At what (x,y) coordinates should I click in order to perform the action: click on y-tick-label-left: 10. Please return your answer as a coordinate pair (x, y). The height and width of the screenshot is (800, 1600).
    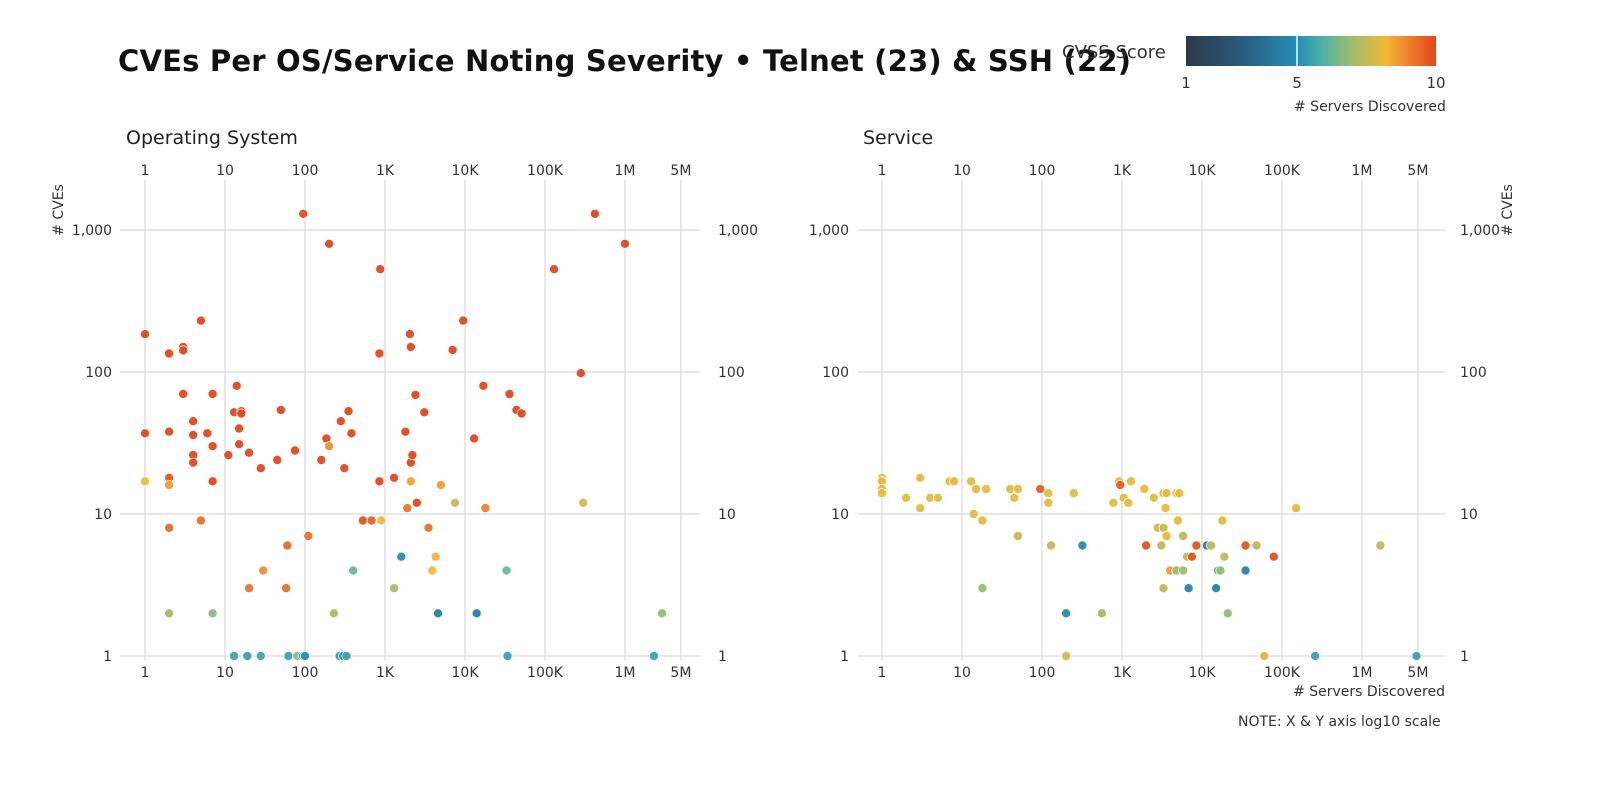
    Looking at the image, I should click on (103, 515).